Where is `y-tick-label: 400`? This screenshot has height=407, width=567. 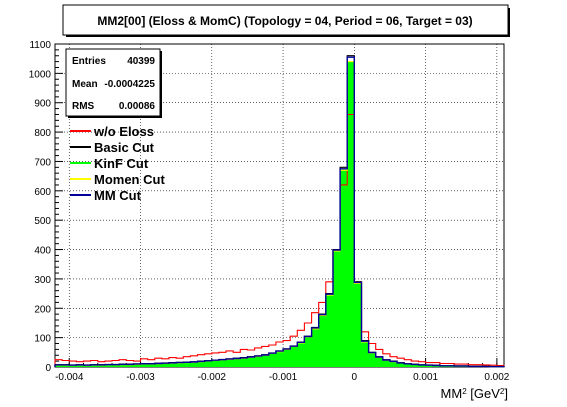
y-tick-label: 400 is located at coordinates (42, 251).